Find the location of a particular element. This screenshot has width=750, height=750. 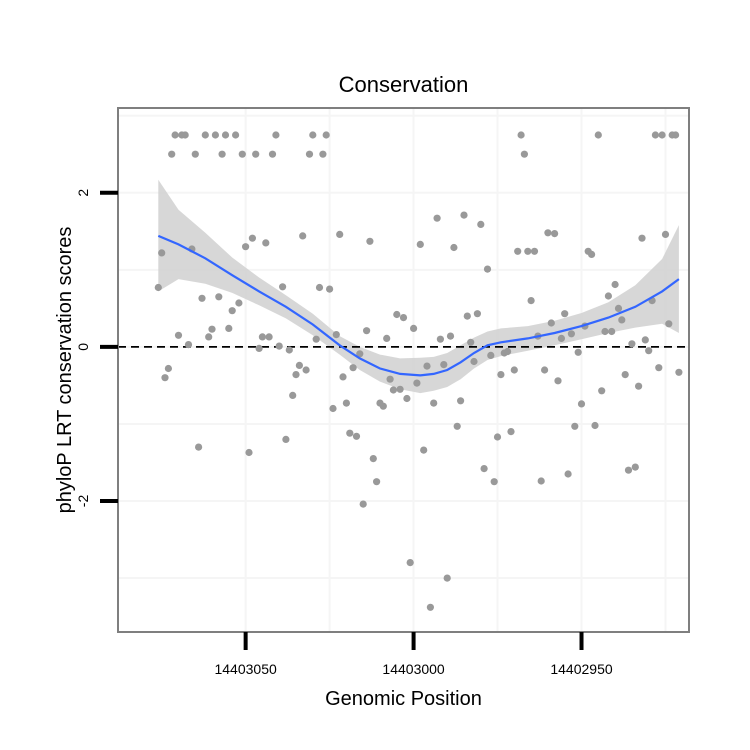

x-tick-label: 14403000 is located at coordinates (413, 669).